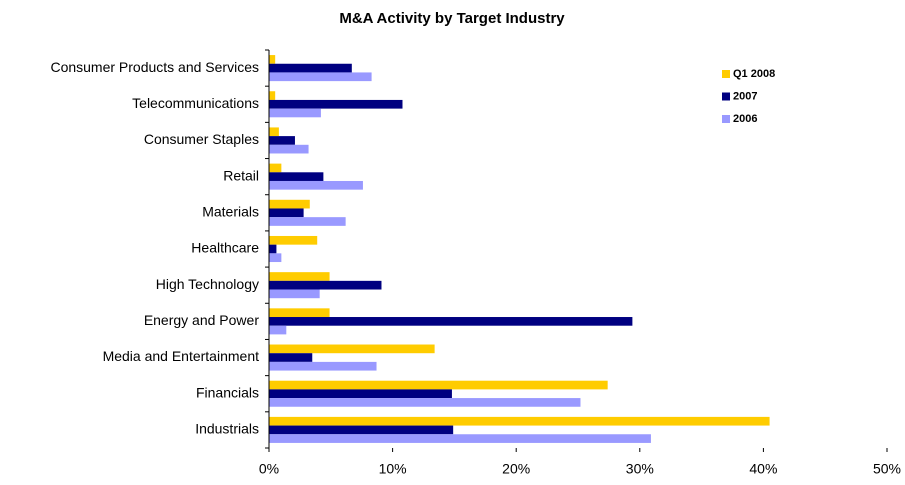 The image size is (905, 485). Describe the element at coordinates (227, 392) in the screenshot. I see `y-tick-label: Financials` at that location.